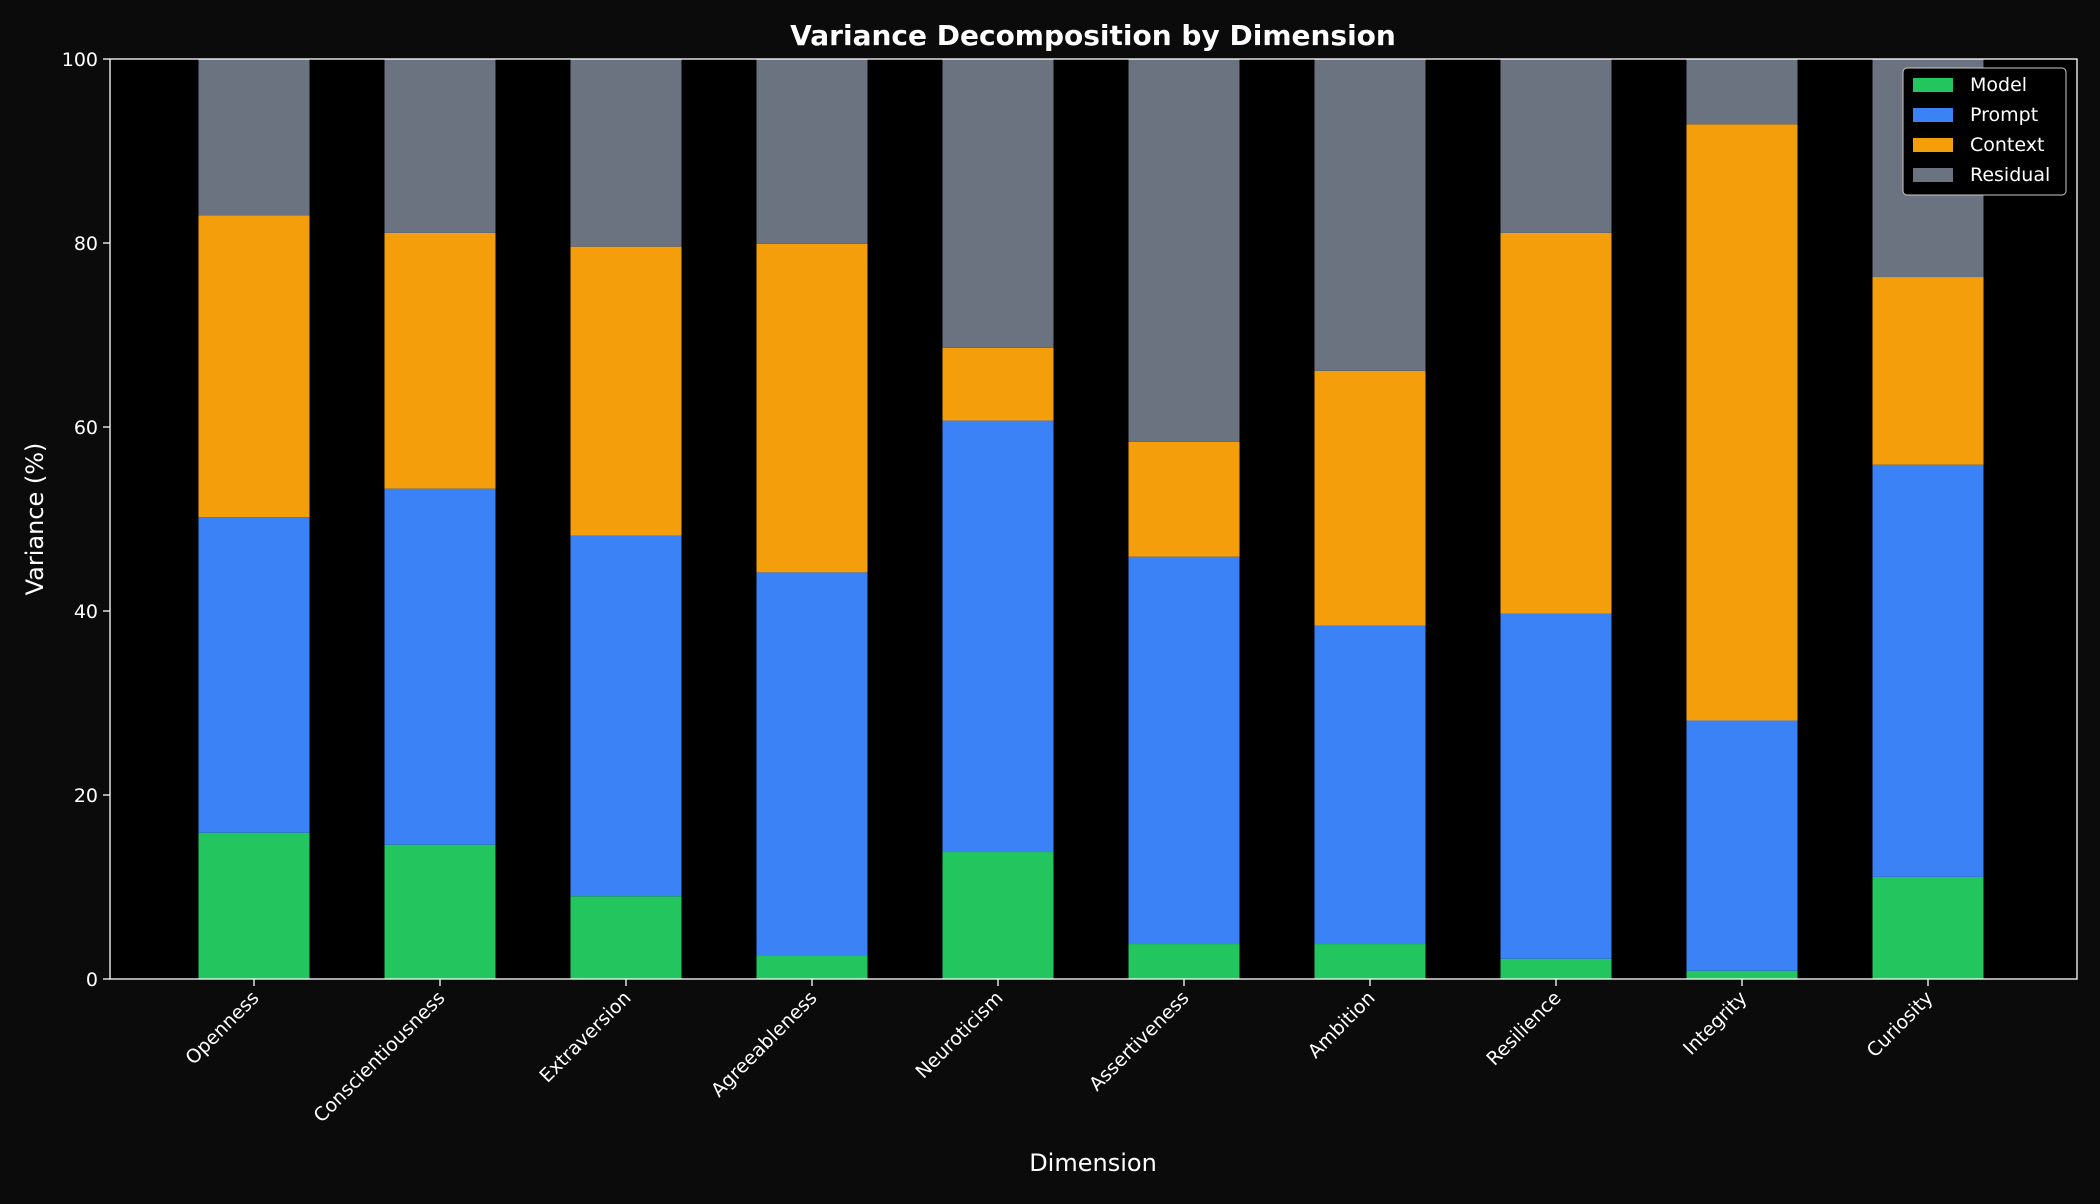 The width and height of the screenshot is (2100, 1204). I want to click on bar-prompt-assertiveness, so click(1184, 750).